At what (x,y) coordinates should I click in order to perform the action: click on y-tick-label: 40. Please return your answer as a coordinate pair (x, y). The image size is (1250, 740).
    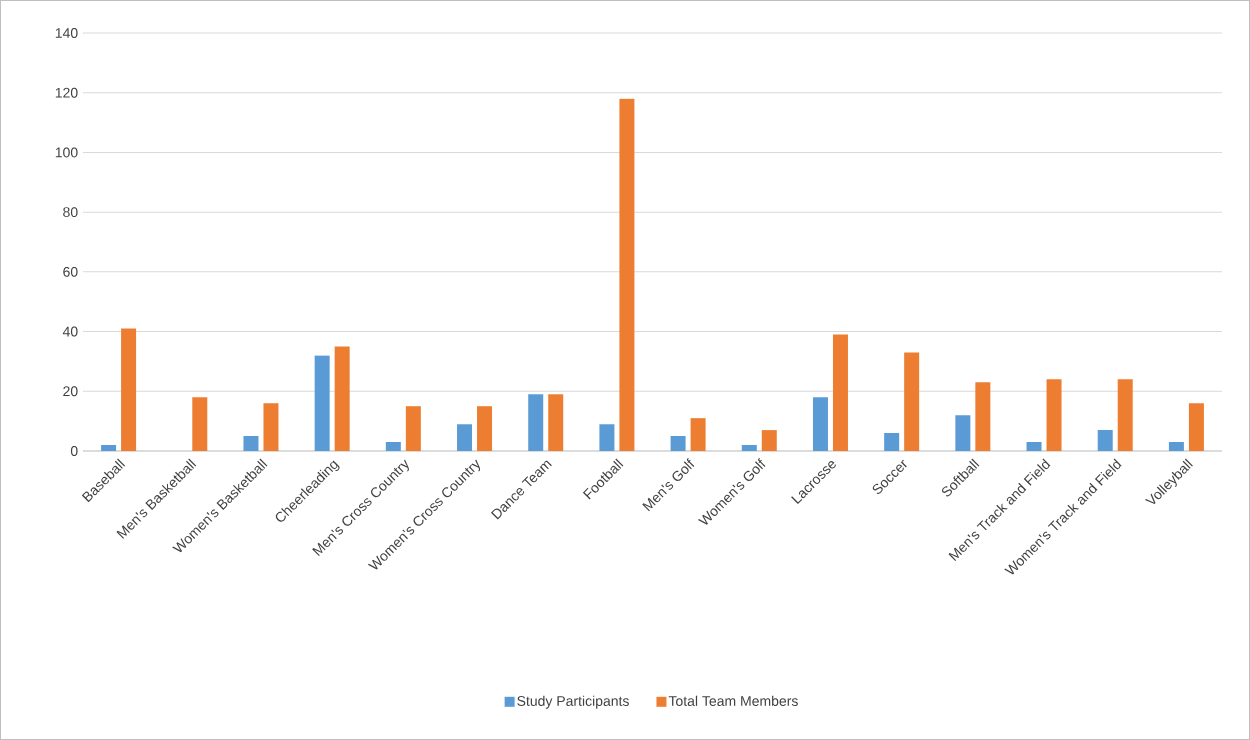
    Looking at the image, I should click on (70, 331).